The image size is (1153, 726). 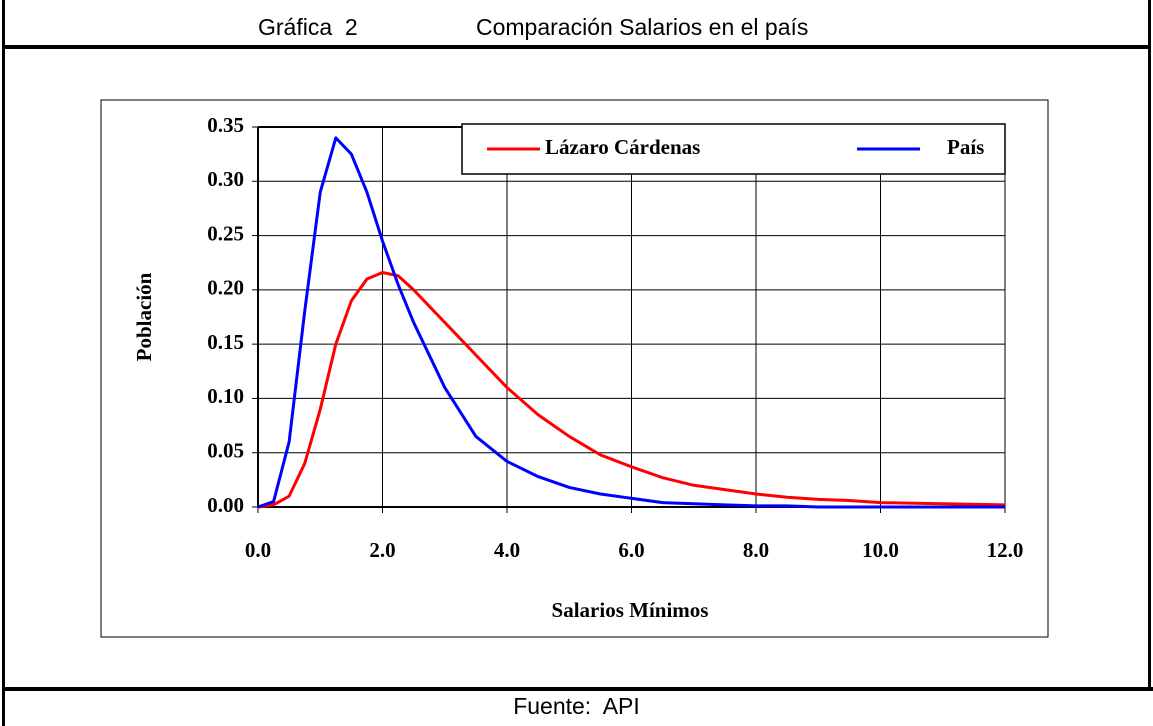 What do you see at coordinates (642, 27) in the screenshot?
I see `figure-title: Comparación Salarios en el país` at bounding box center [642, 27].